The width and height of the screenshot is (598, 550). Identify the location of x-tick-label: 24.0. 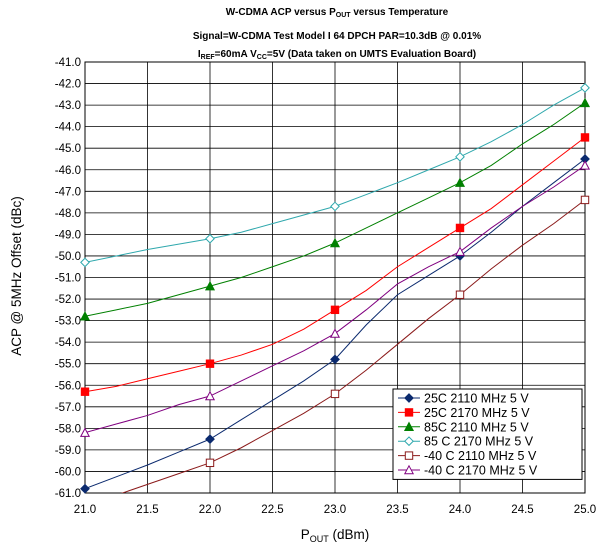
(460, 510).